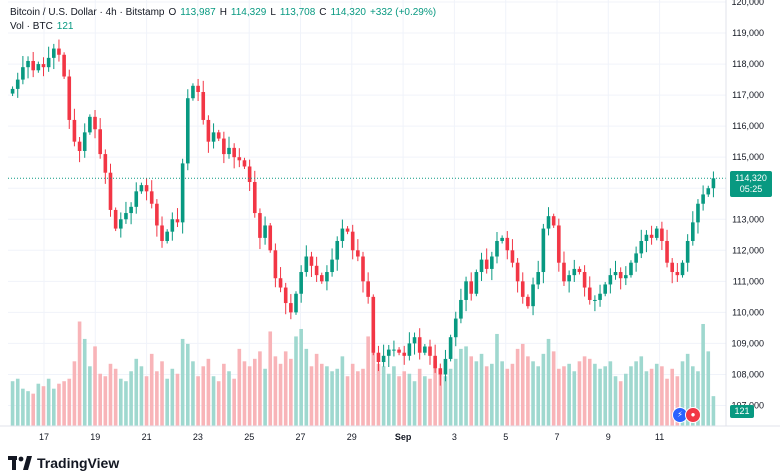 The width and height of the screenshot is (780, 471). What do you see at coordinates (748, 33) in the screenshot?
I see `price-tick-label: 119,000` at bounding box center [748, 33].